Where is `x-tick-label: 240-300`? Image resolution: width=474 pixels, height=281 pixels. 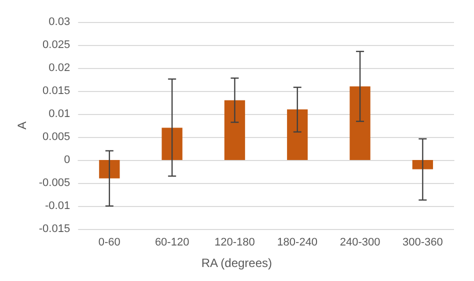
x-tick-label: 240-300 is located at coordinates (360, 242).